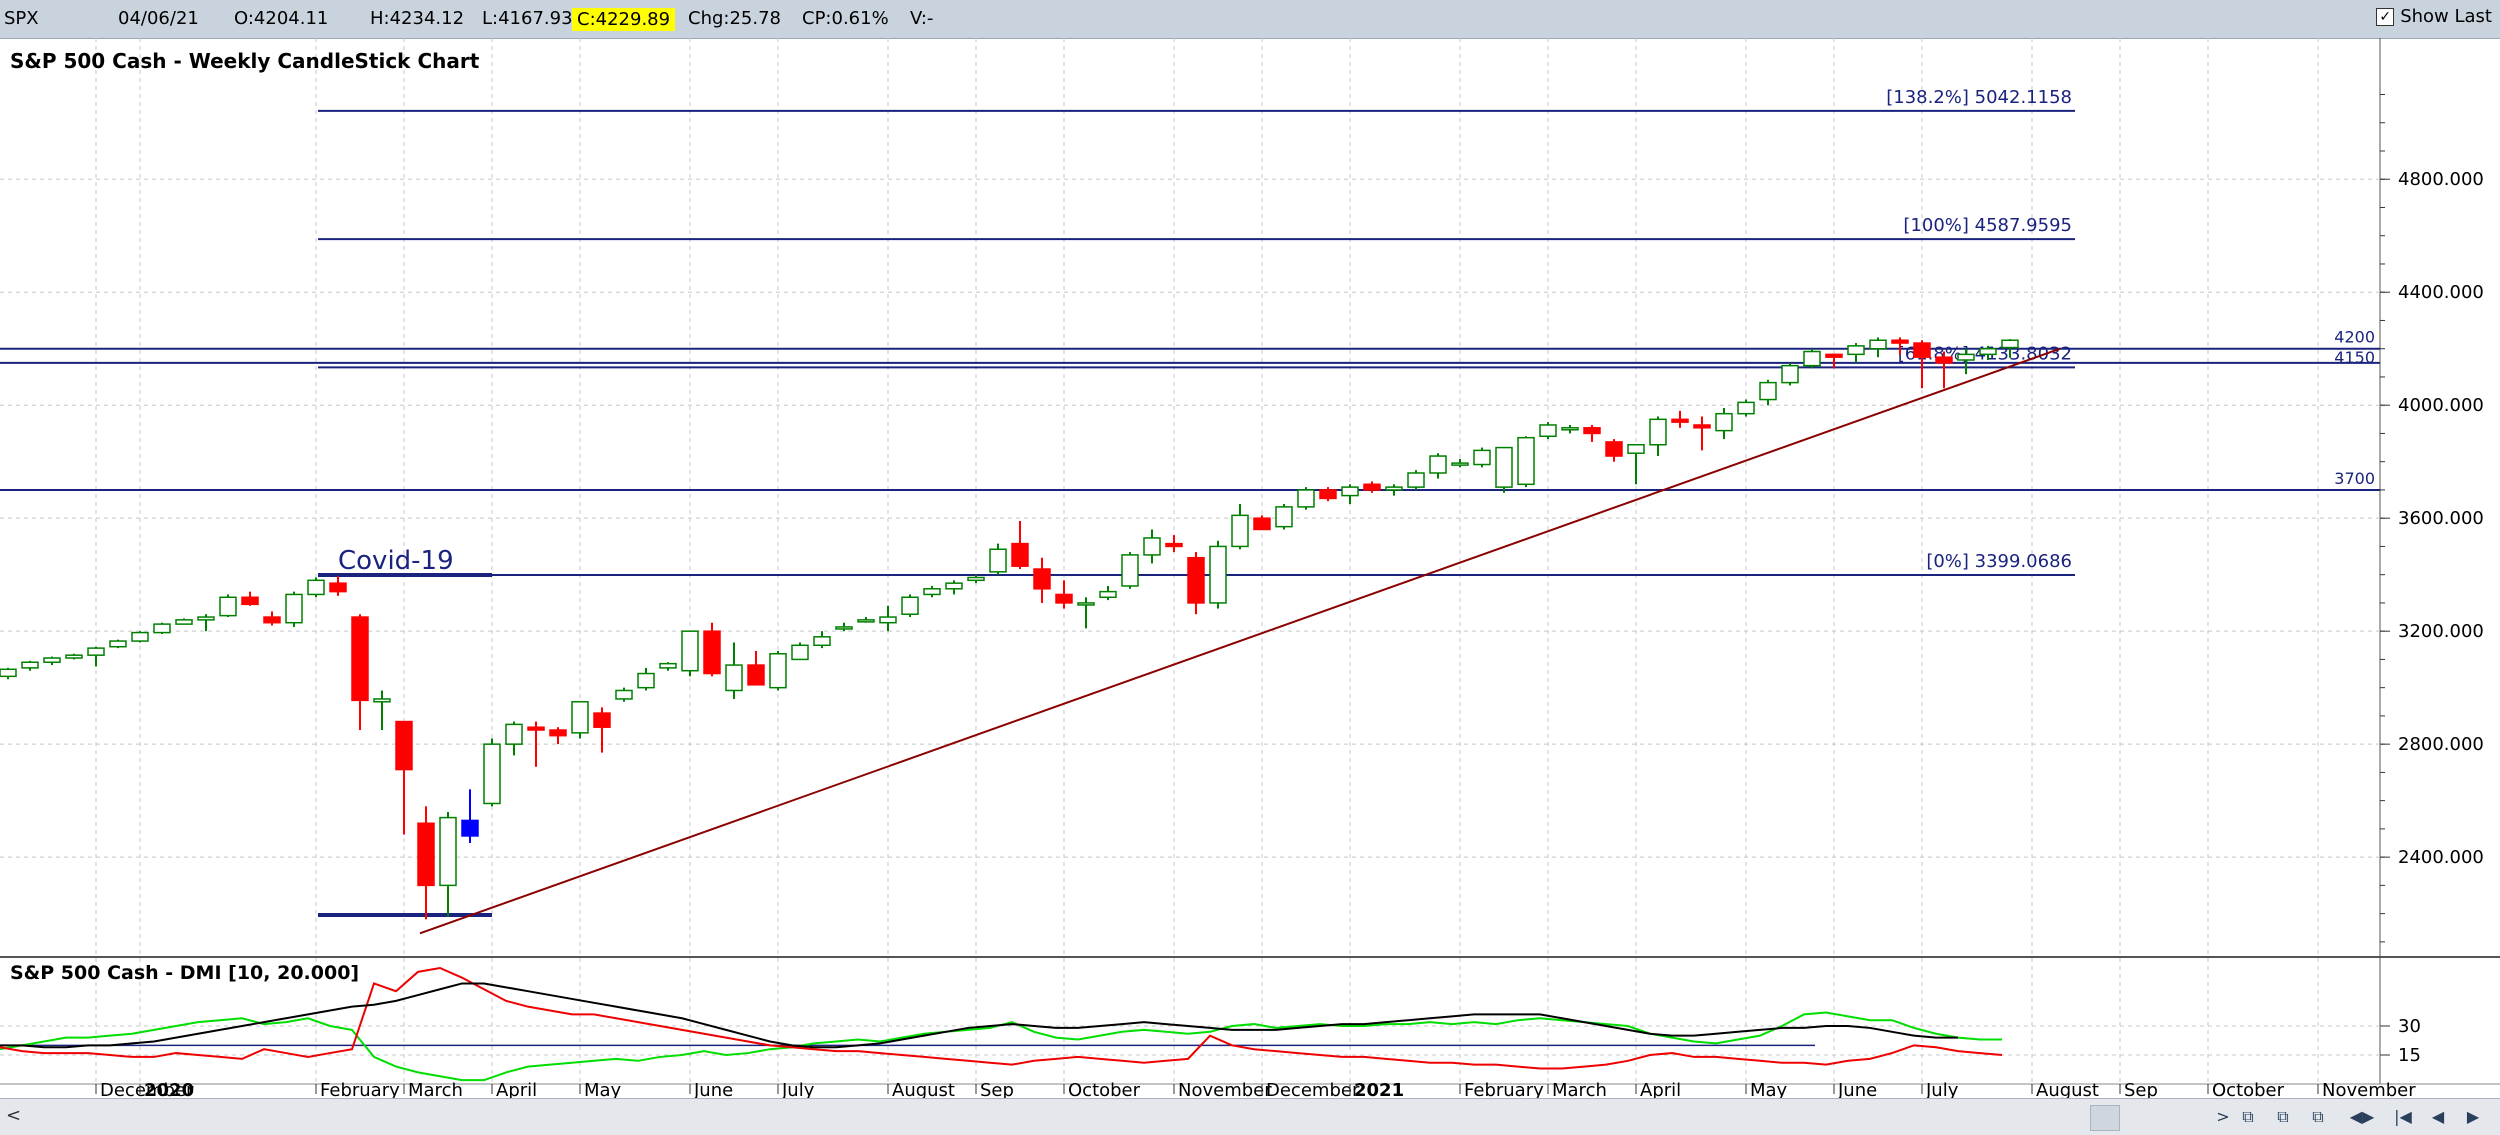  What do you see at coordinates (1857, 1089) in the screenshot?
I see `time-tick-label: June` at bounding box center [1857, 1089].